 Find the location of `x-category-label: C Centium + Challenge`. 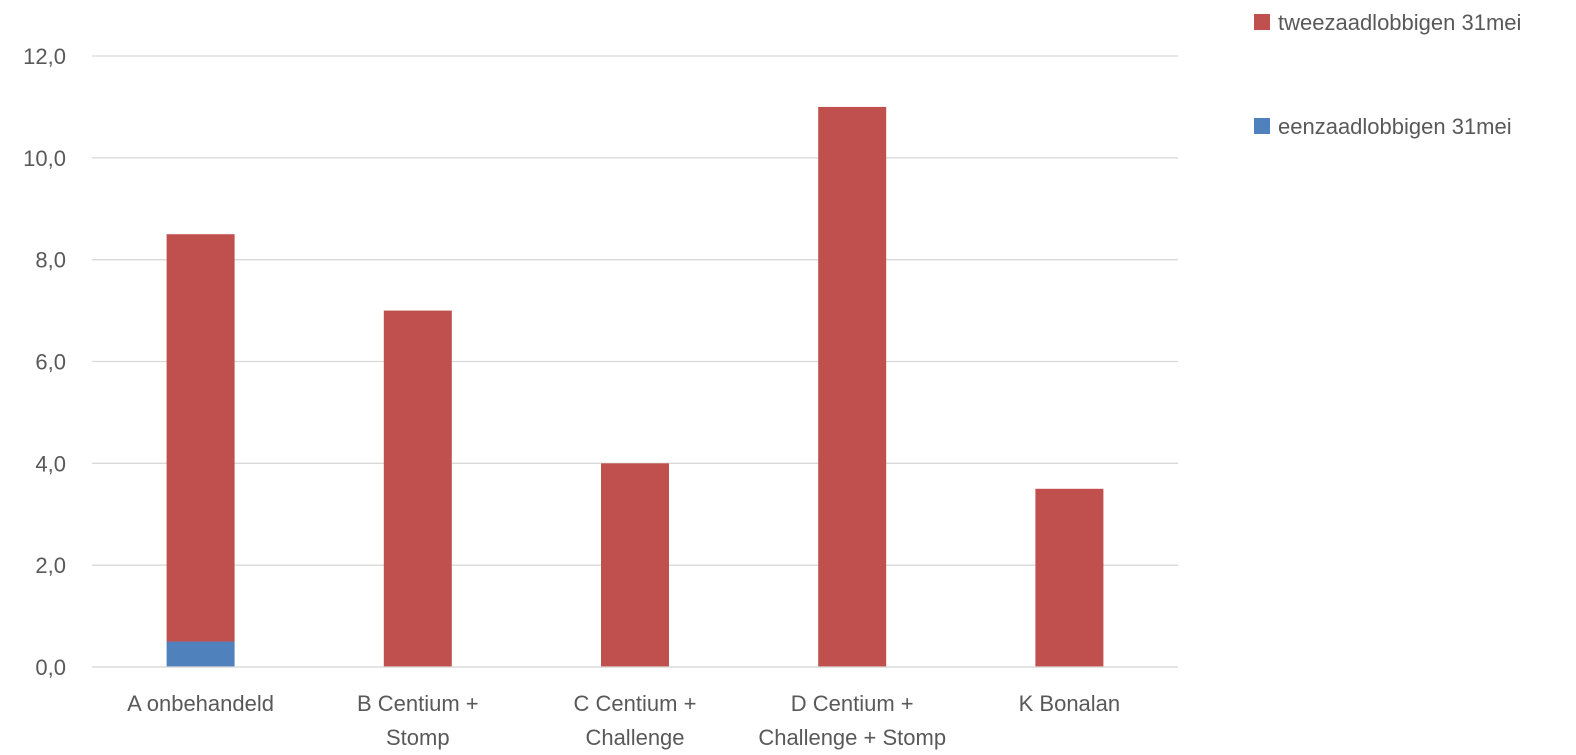

x-category-label: C Centium + Challenge is located at coordinates (635, 720).